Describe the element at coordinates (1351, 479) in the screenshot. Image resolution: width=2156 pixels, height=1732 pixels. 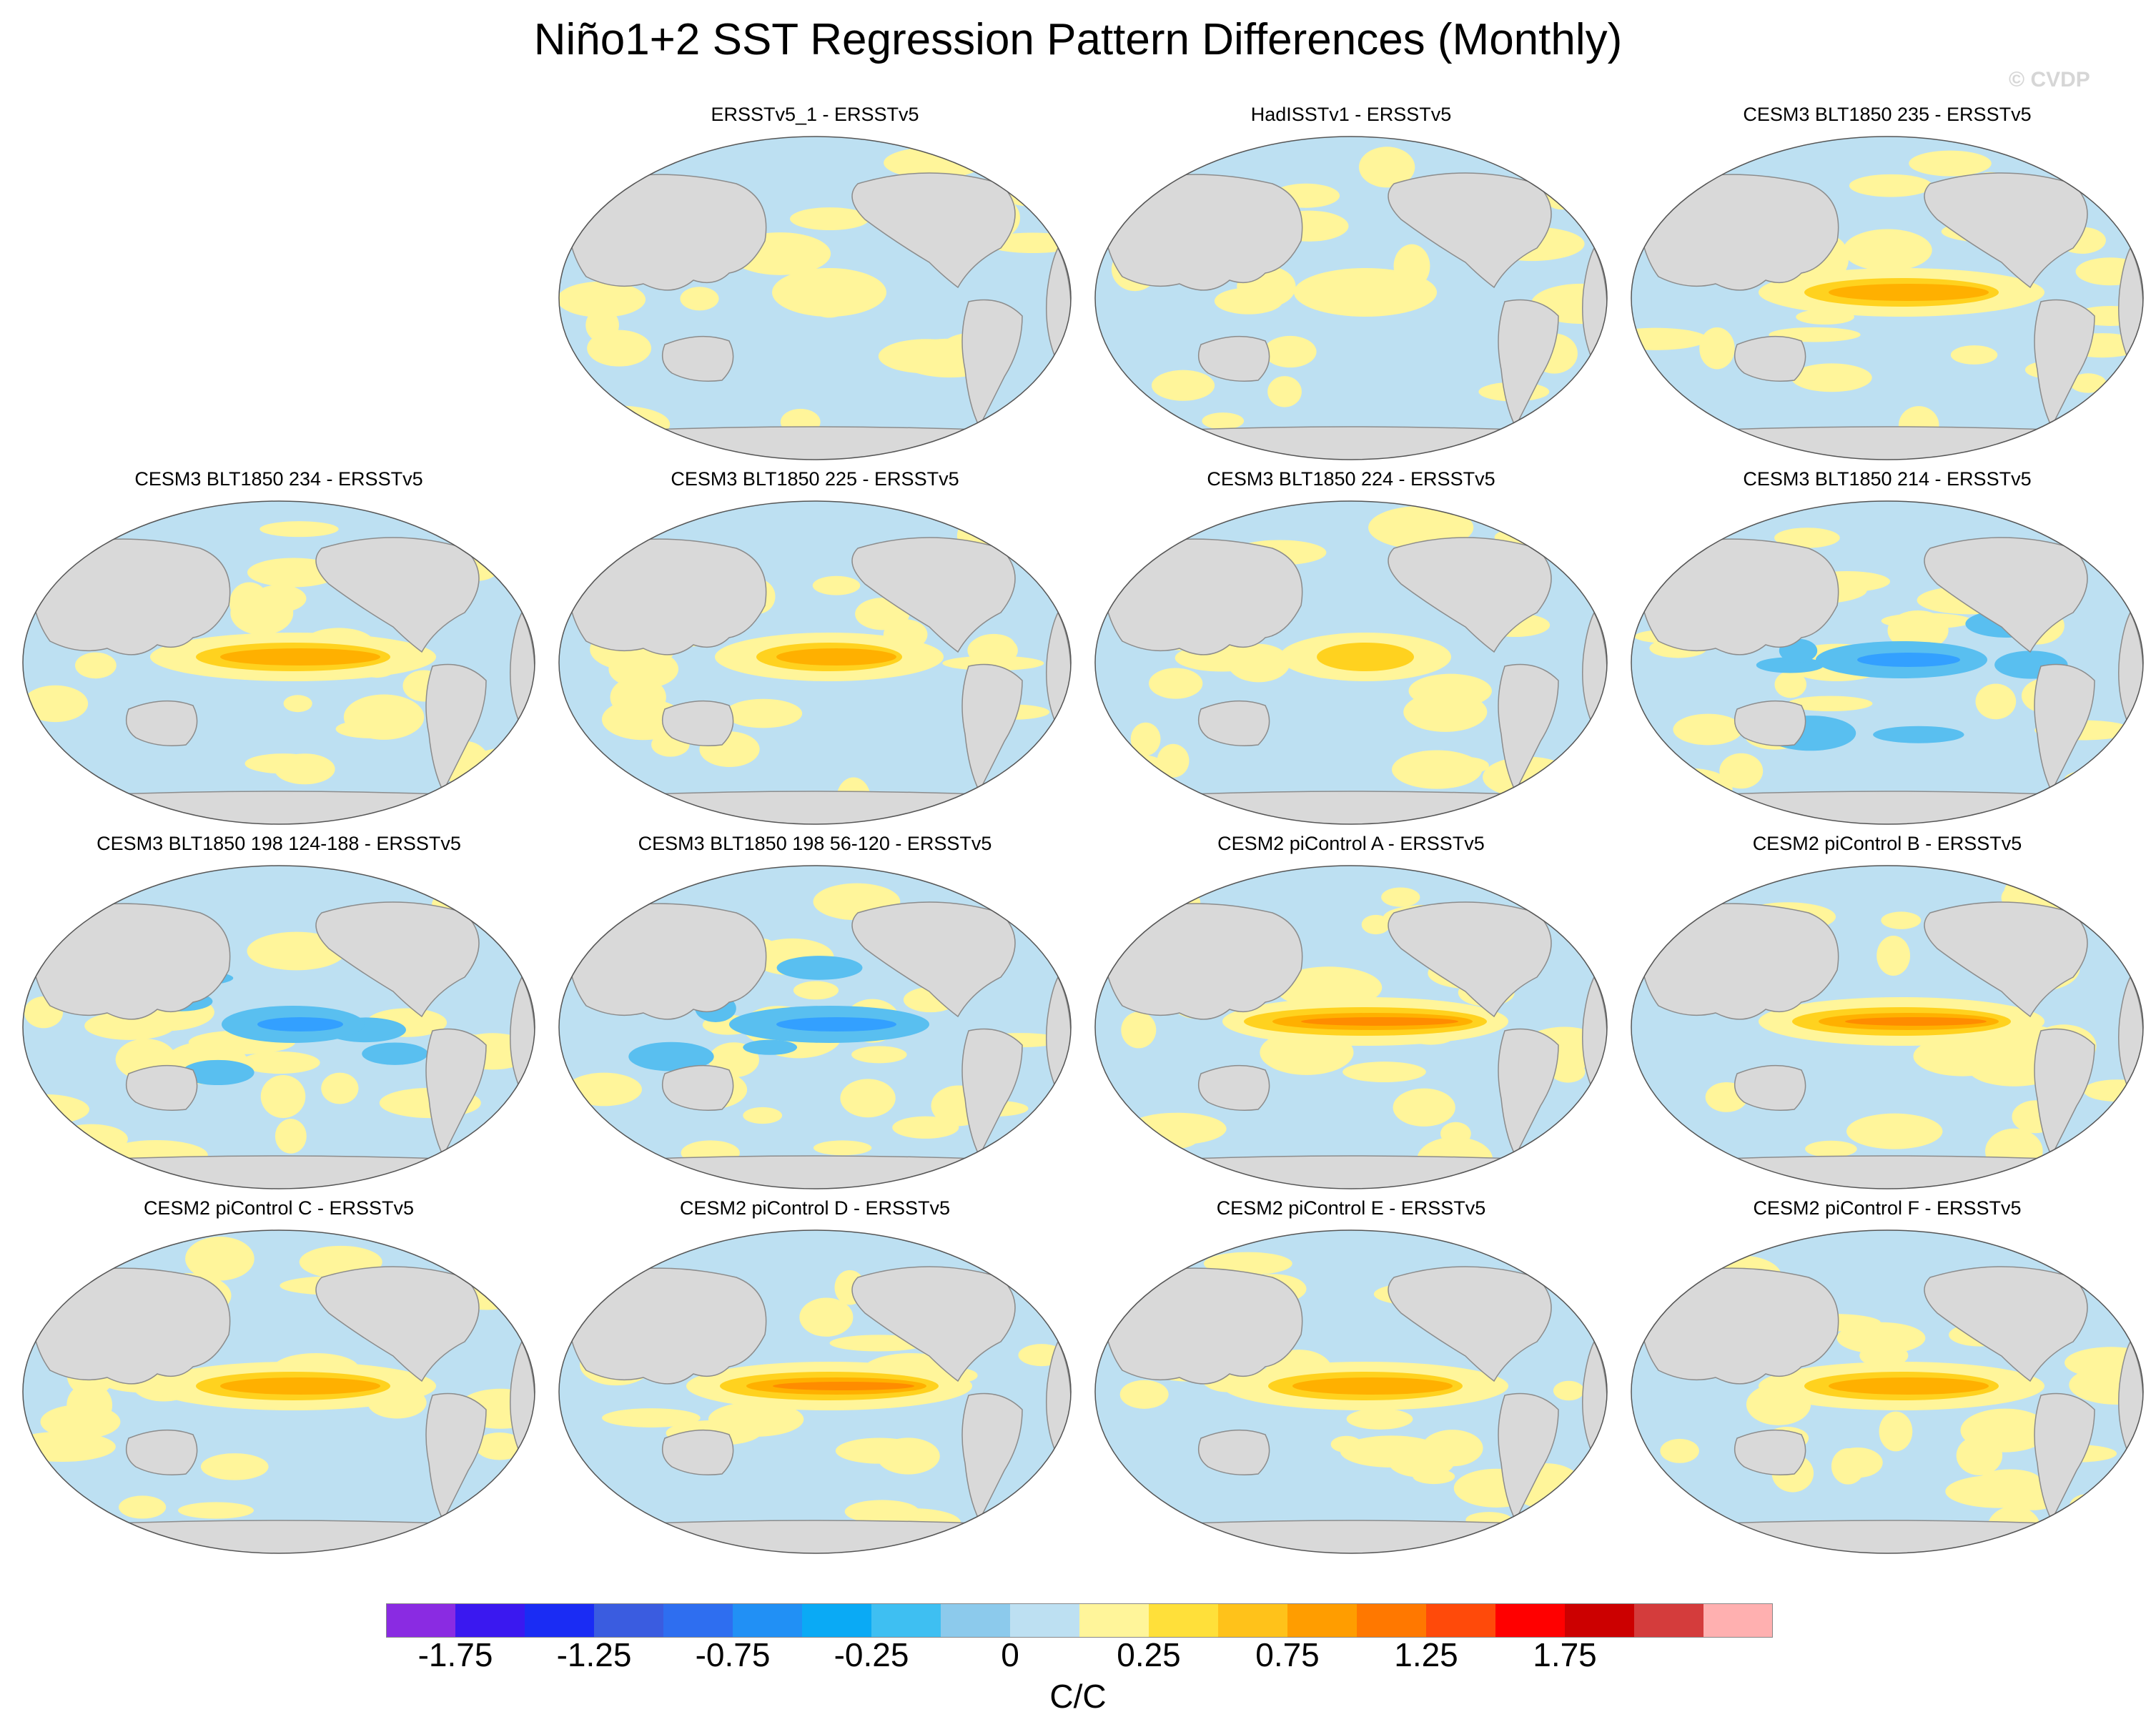
I see `panel-title: CESM3 BLT1850 224 - ERSSTv5` at that location.